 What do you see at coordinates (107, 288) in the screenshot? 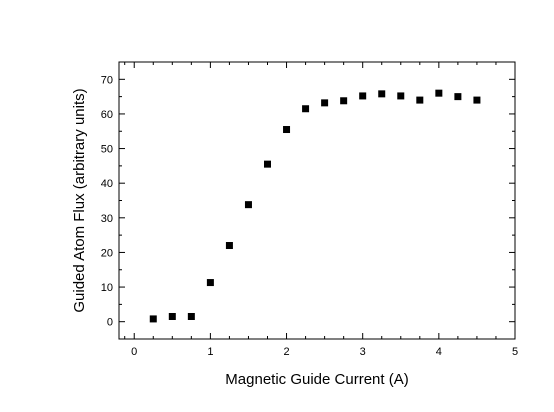
I see `y-tick-label: 10` at bounding box center [107, 288].